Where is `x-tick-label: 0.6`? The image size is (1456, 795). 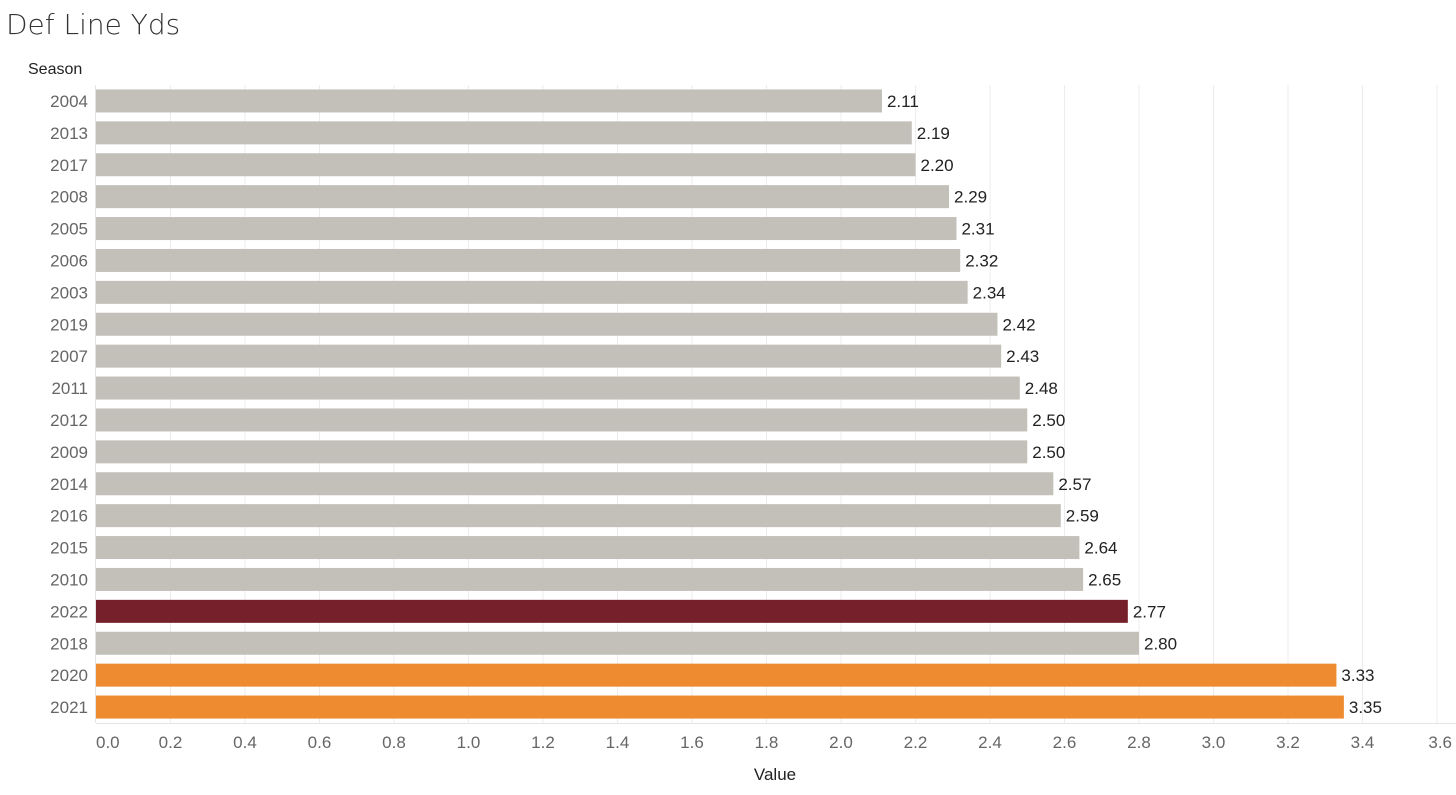 x-tick-label: 0.6 is located at coordinates (320, 742).